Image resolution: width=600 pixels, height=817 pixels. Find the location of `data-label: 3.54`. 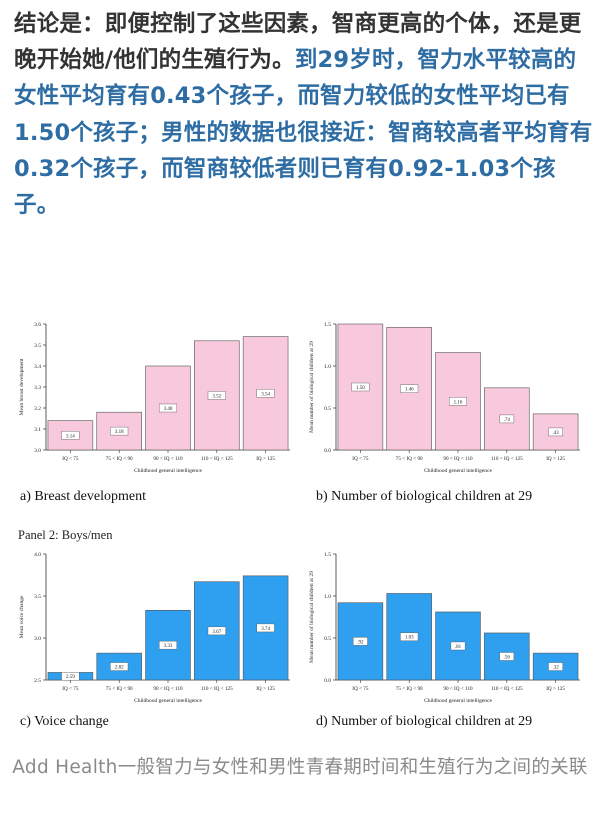

data-label: 3.54 is located at coordinates (265, 394).